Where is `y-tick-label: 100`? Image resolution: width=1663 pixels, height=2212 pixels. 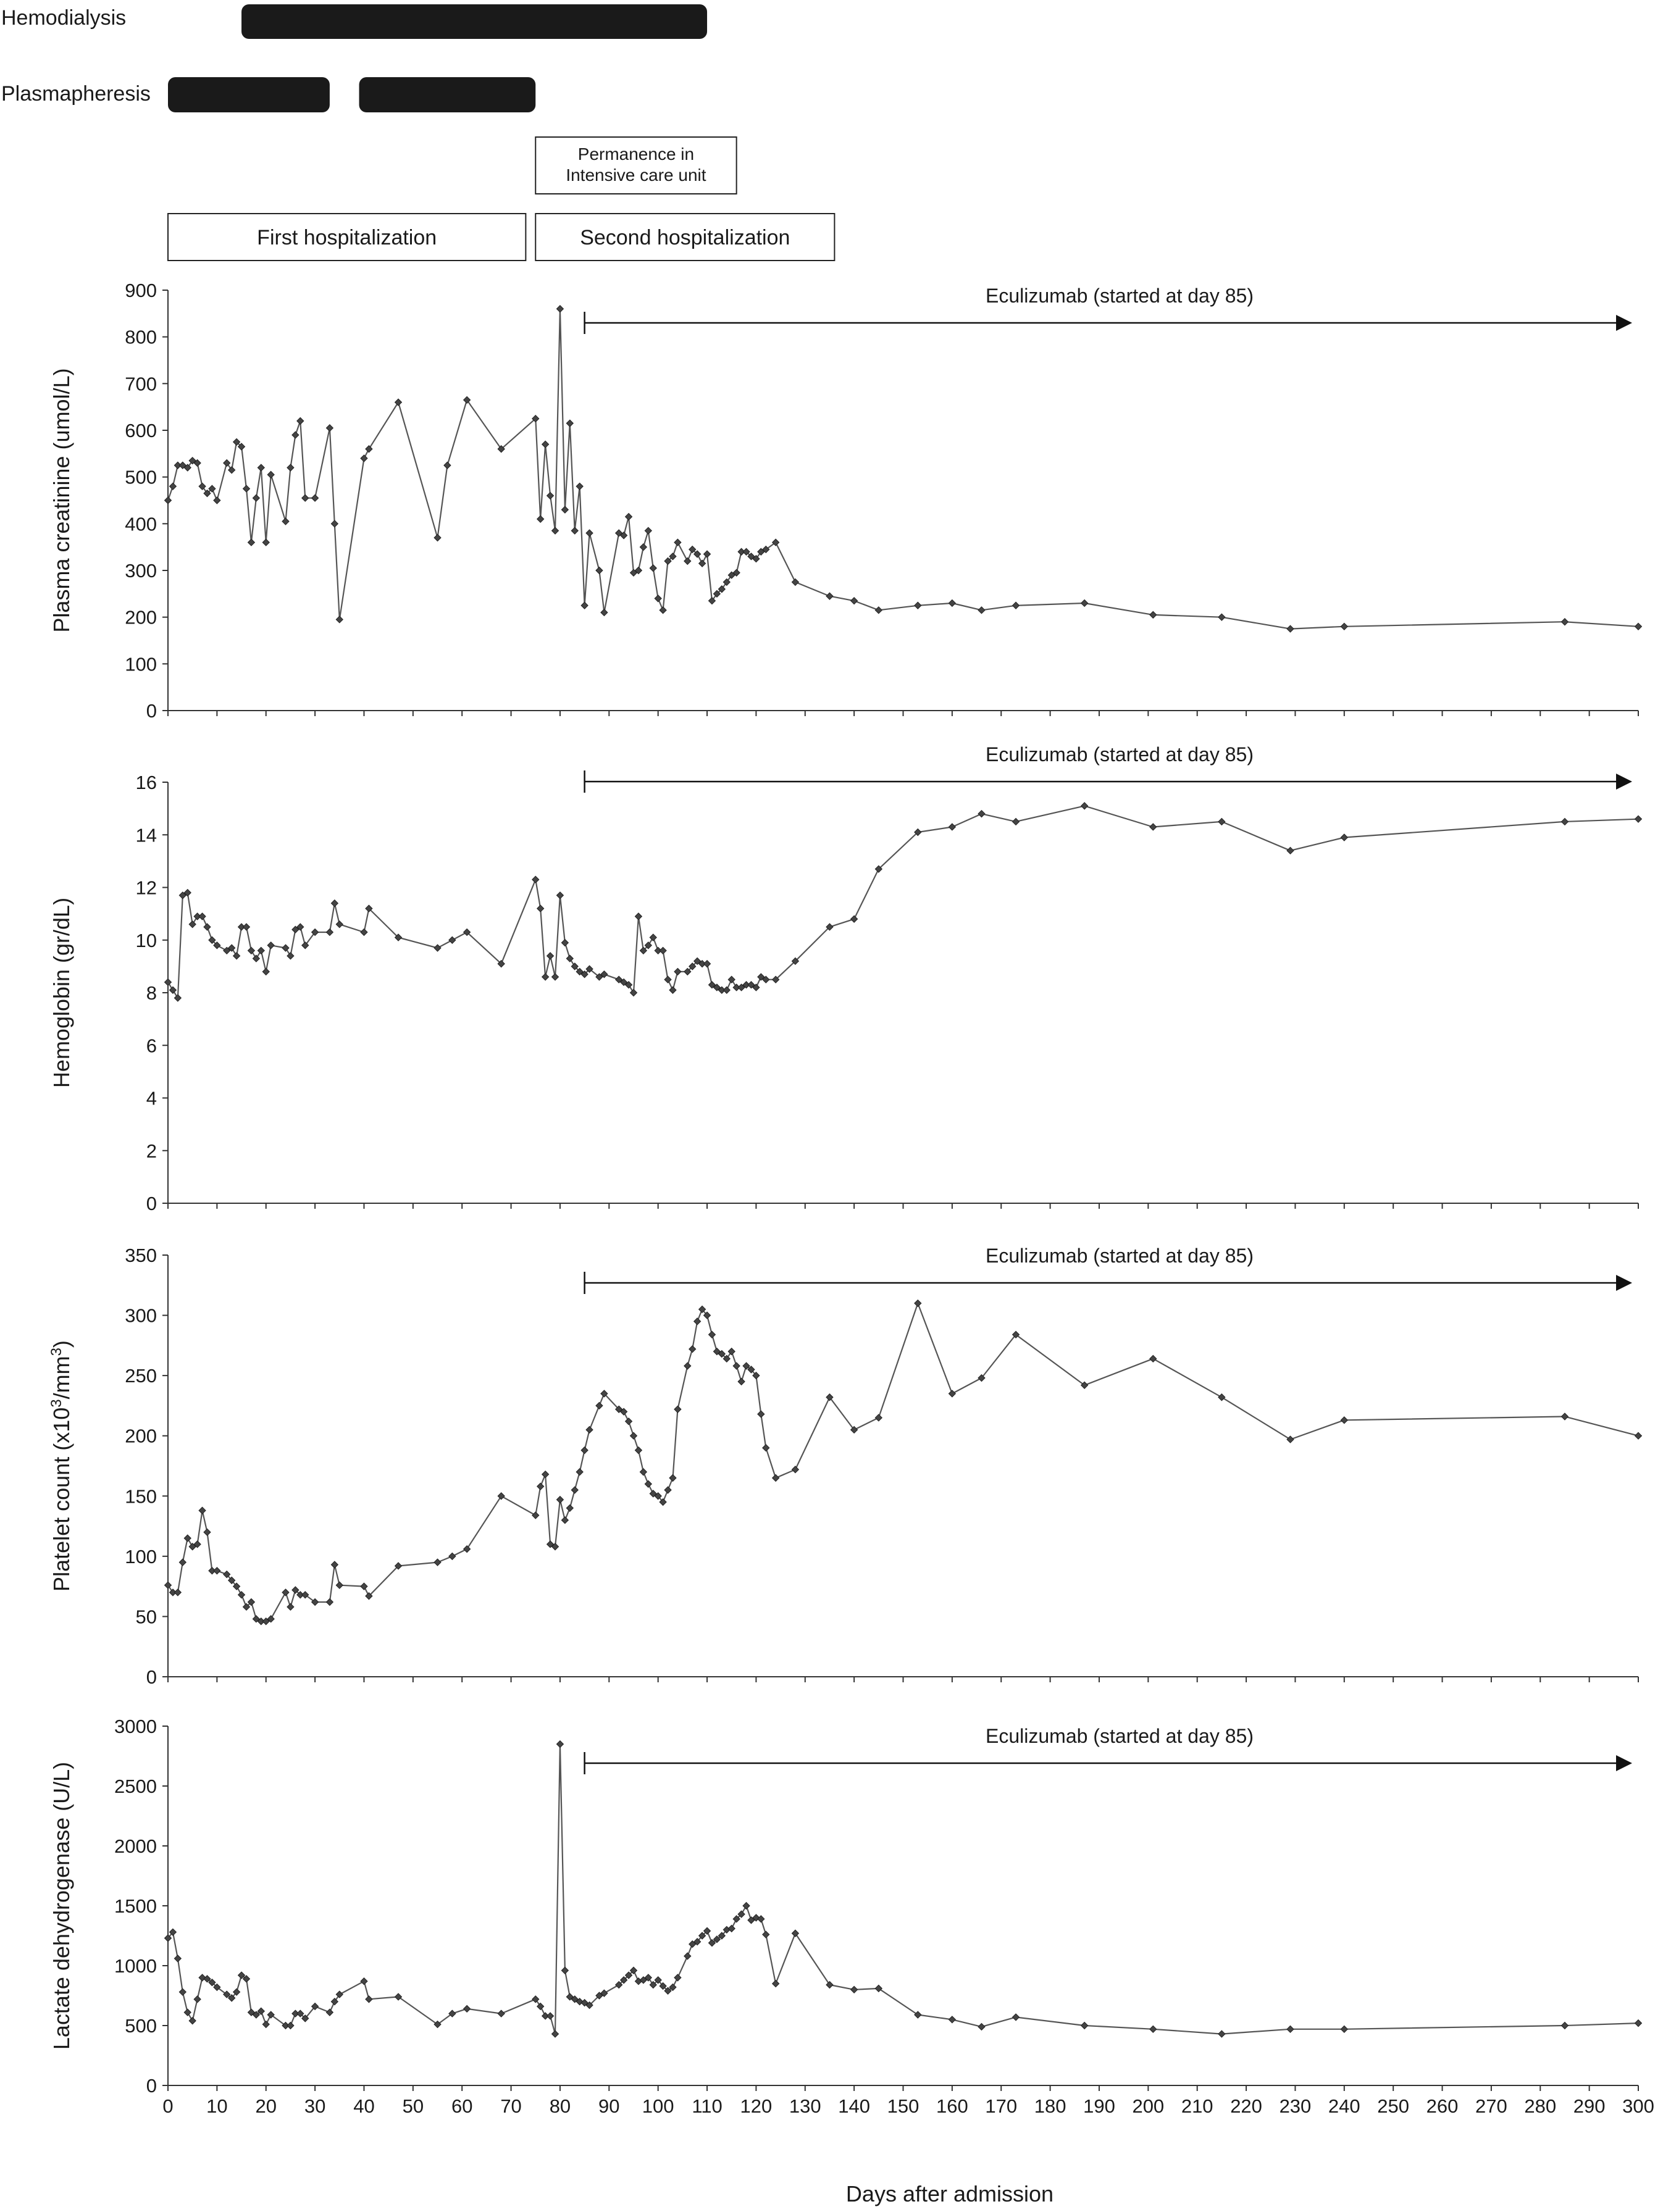 y-tick-label: 100 is located at coordinates (141, 1556).